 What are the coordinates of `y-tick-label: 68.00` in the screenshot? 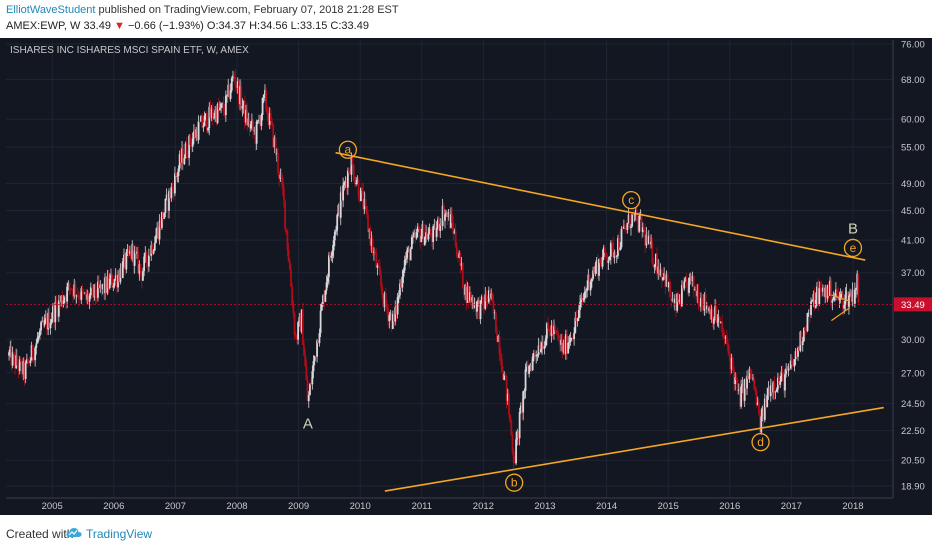 It's located at (913, 80).